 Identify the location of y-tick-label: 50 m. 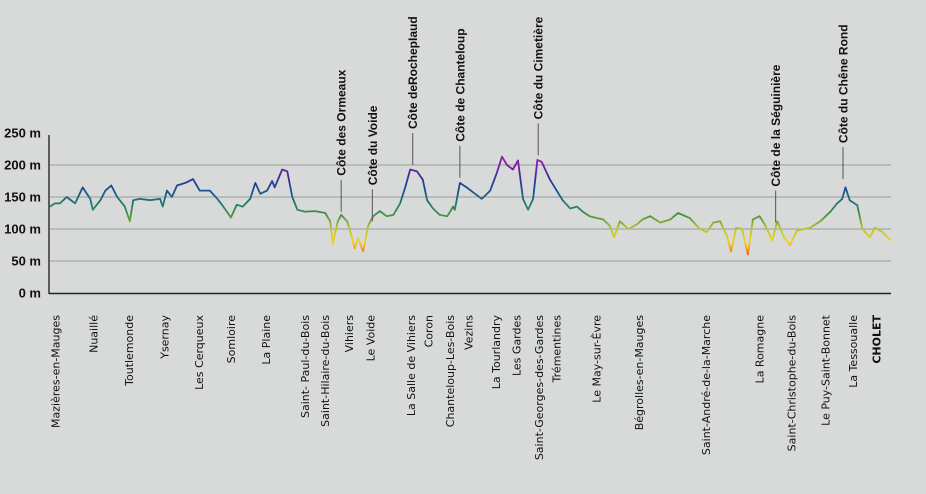
(26, 261).